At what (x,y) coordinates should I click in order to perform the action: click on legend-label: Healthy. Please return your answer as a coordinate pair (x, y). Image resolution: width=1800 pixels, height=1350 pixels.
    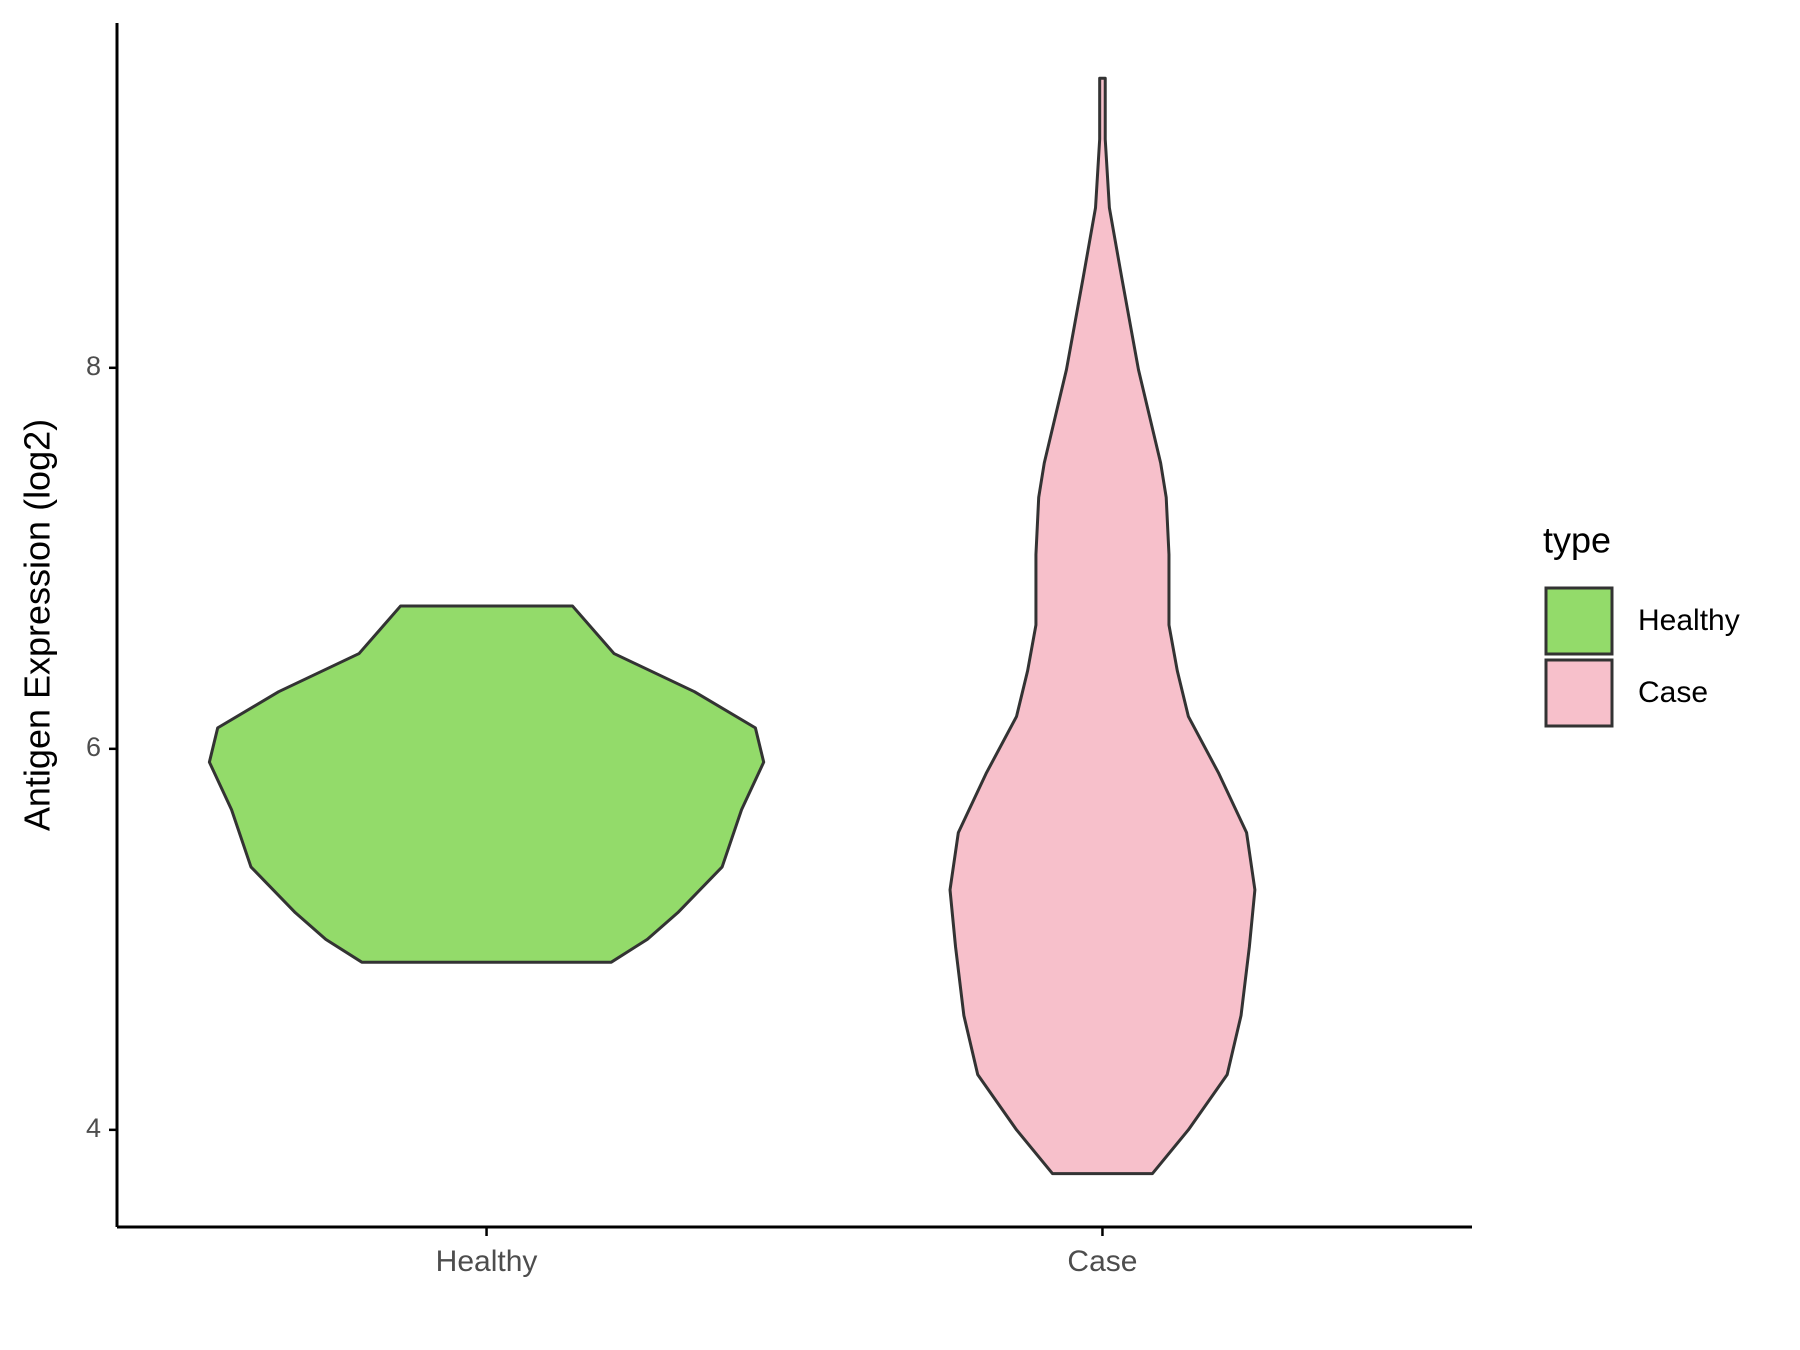
    Looking at the image, I should click on (1689, 620).